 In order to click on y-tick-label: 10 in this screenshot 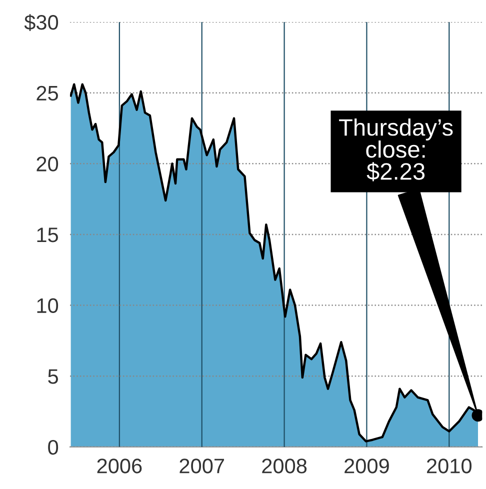, I will do `click(47, 306)`.